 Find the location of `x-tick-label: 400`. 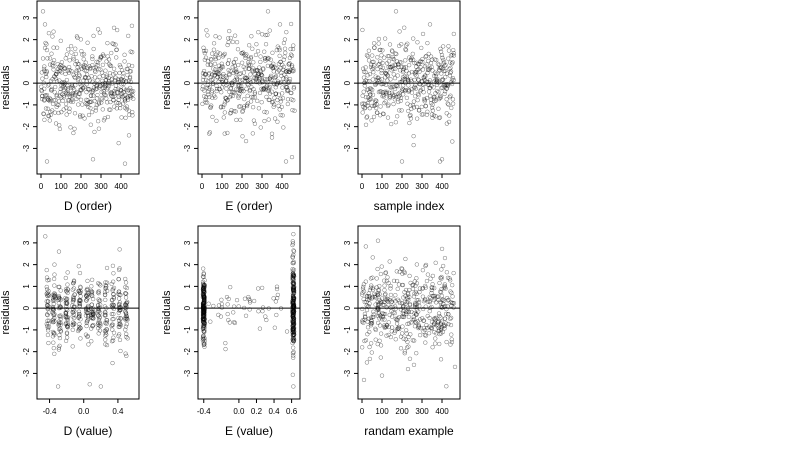

x-tick-label: 400 is located at coordinates (442, 411).